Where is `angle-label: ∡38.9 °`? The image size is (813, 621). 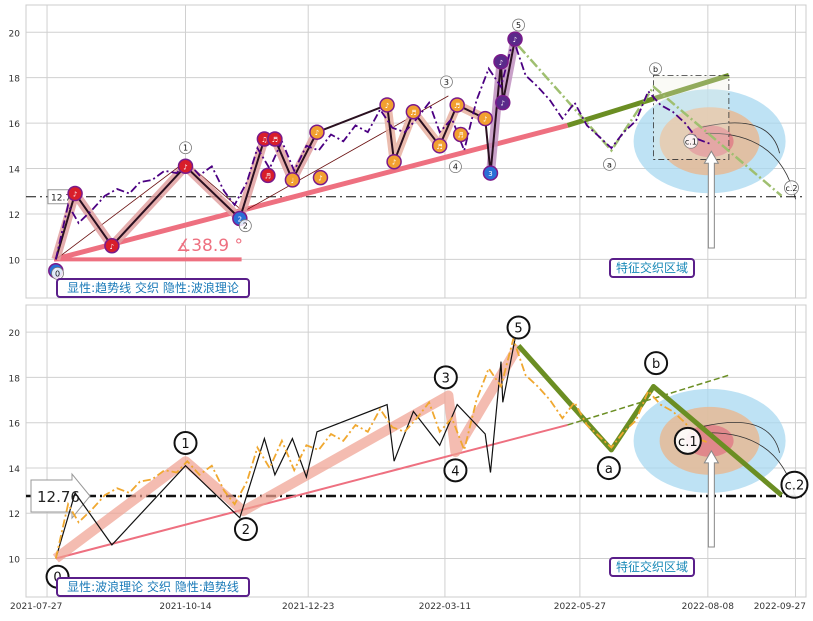 angle-label: ∡38.9 ° is located at coordinates (209, 246).